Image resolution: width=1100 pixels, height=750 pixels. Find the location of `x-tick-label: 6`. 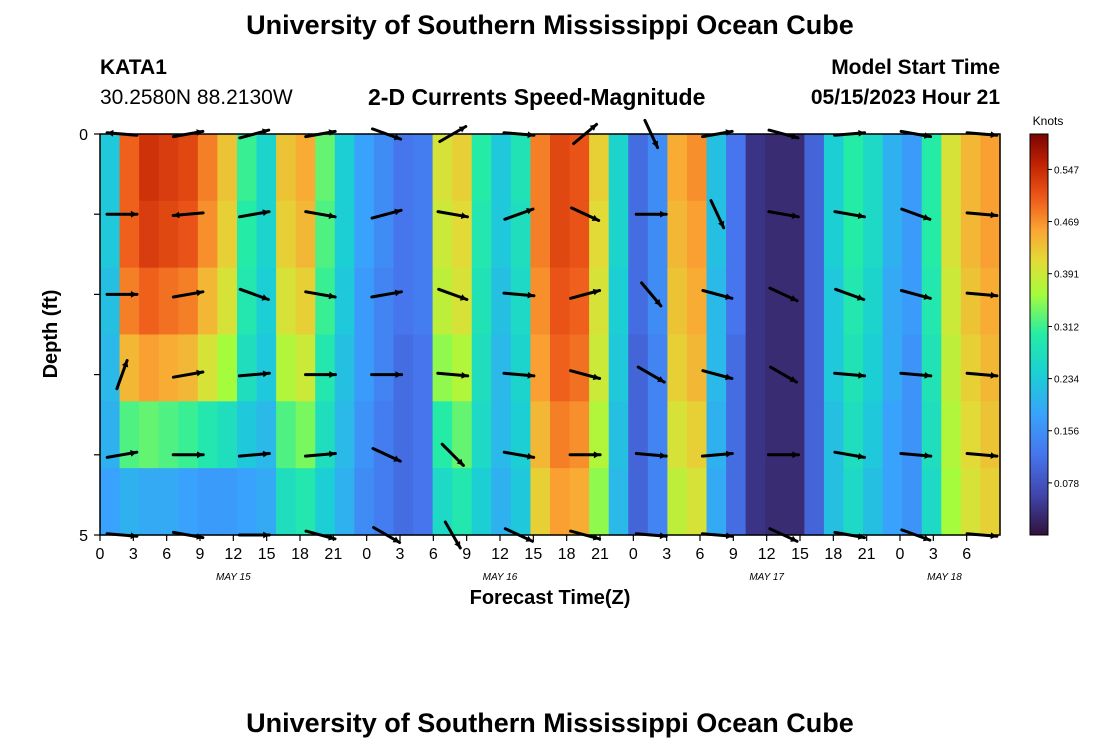

x-tick-label: 6 is located at coordinates (166, 554).